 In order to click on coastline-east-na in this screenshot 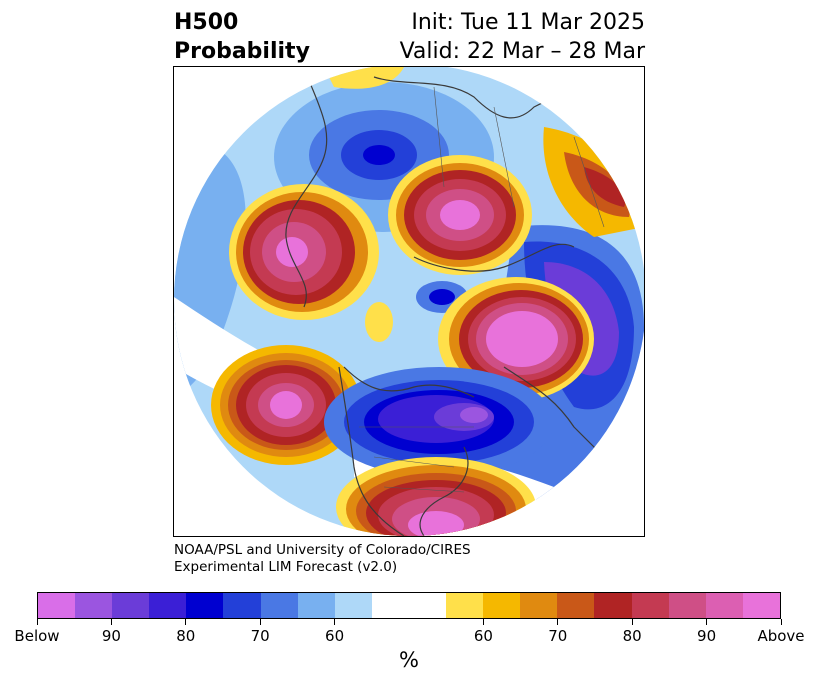, I will do `click(444, 491)`.